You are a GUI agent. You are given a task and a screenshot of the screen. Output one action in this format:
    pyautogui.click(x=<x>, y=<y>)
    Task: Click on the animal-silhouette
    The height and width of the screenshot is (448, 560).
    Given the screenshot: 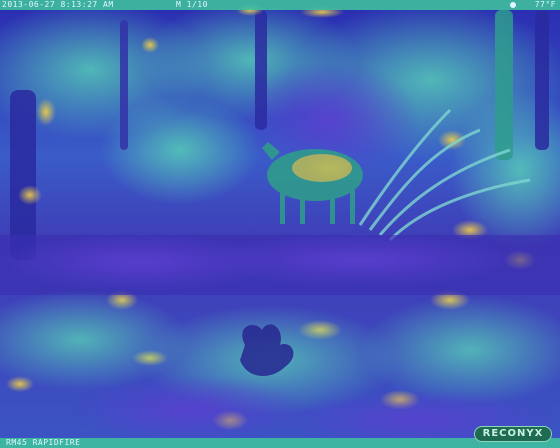 What is the action you would take?
    pyautogui.click(x=312, y=183)
    